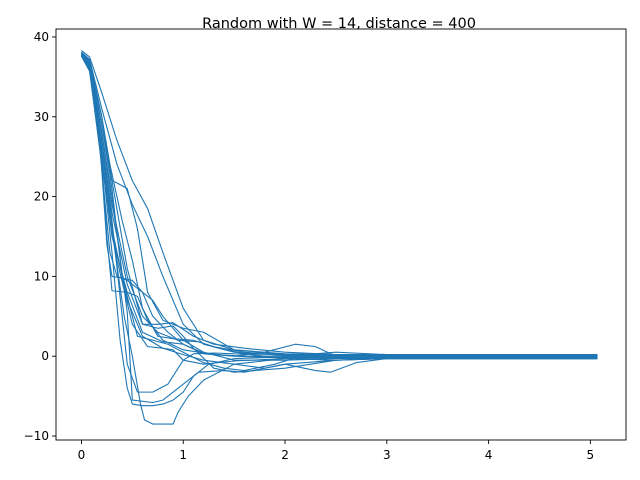  Describe the element at coordinates (489, 455) in the screenshot. I see `x-tick-label: 4` at that location.